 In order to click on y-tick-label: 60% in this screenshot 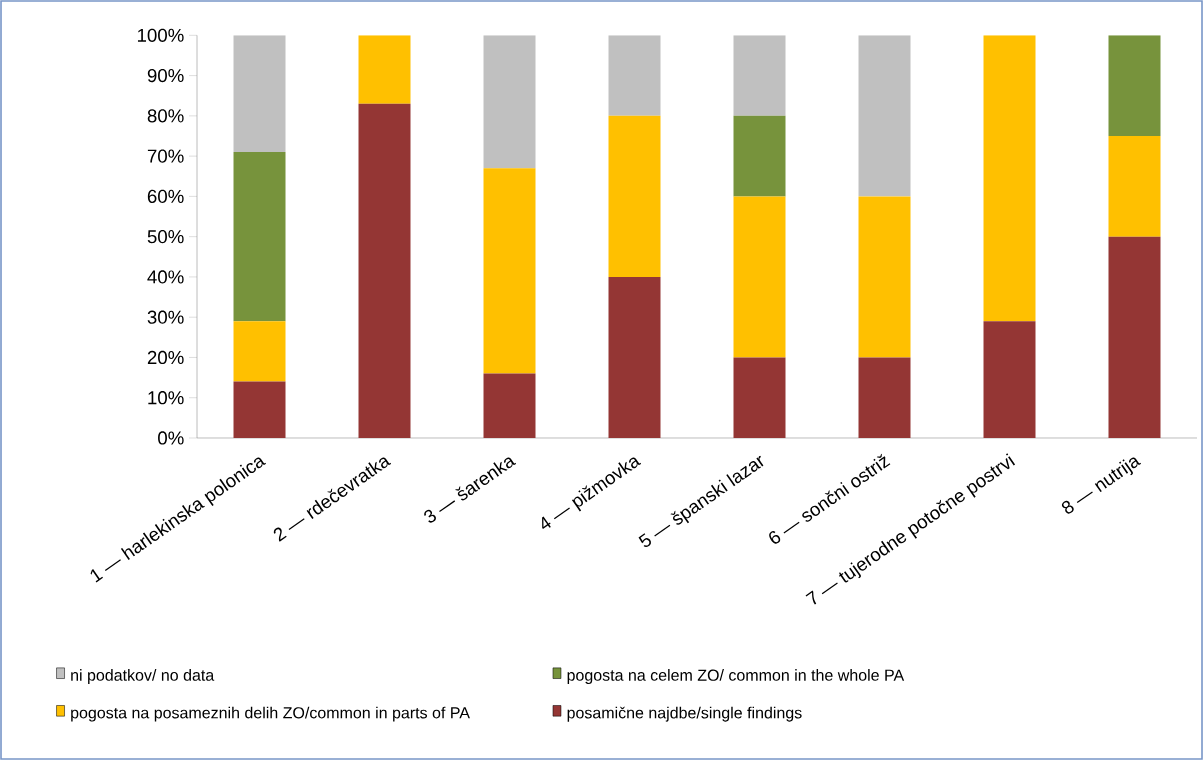, I will do `click(165, 196)`.